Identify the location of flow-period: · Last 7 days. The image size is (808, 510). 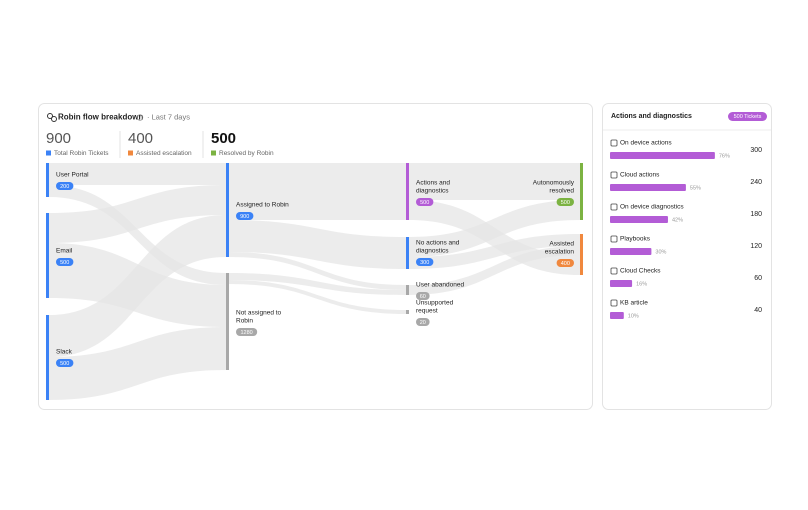
(168, 116).